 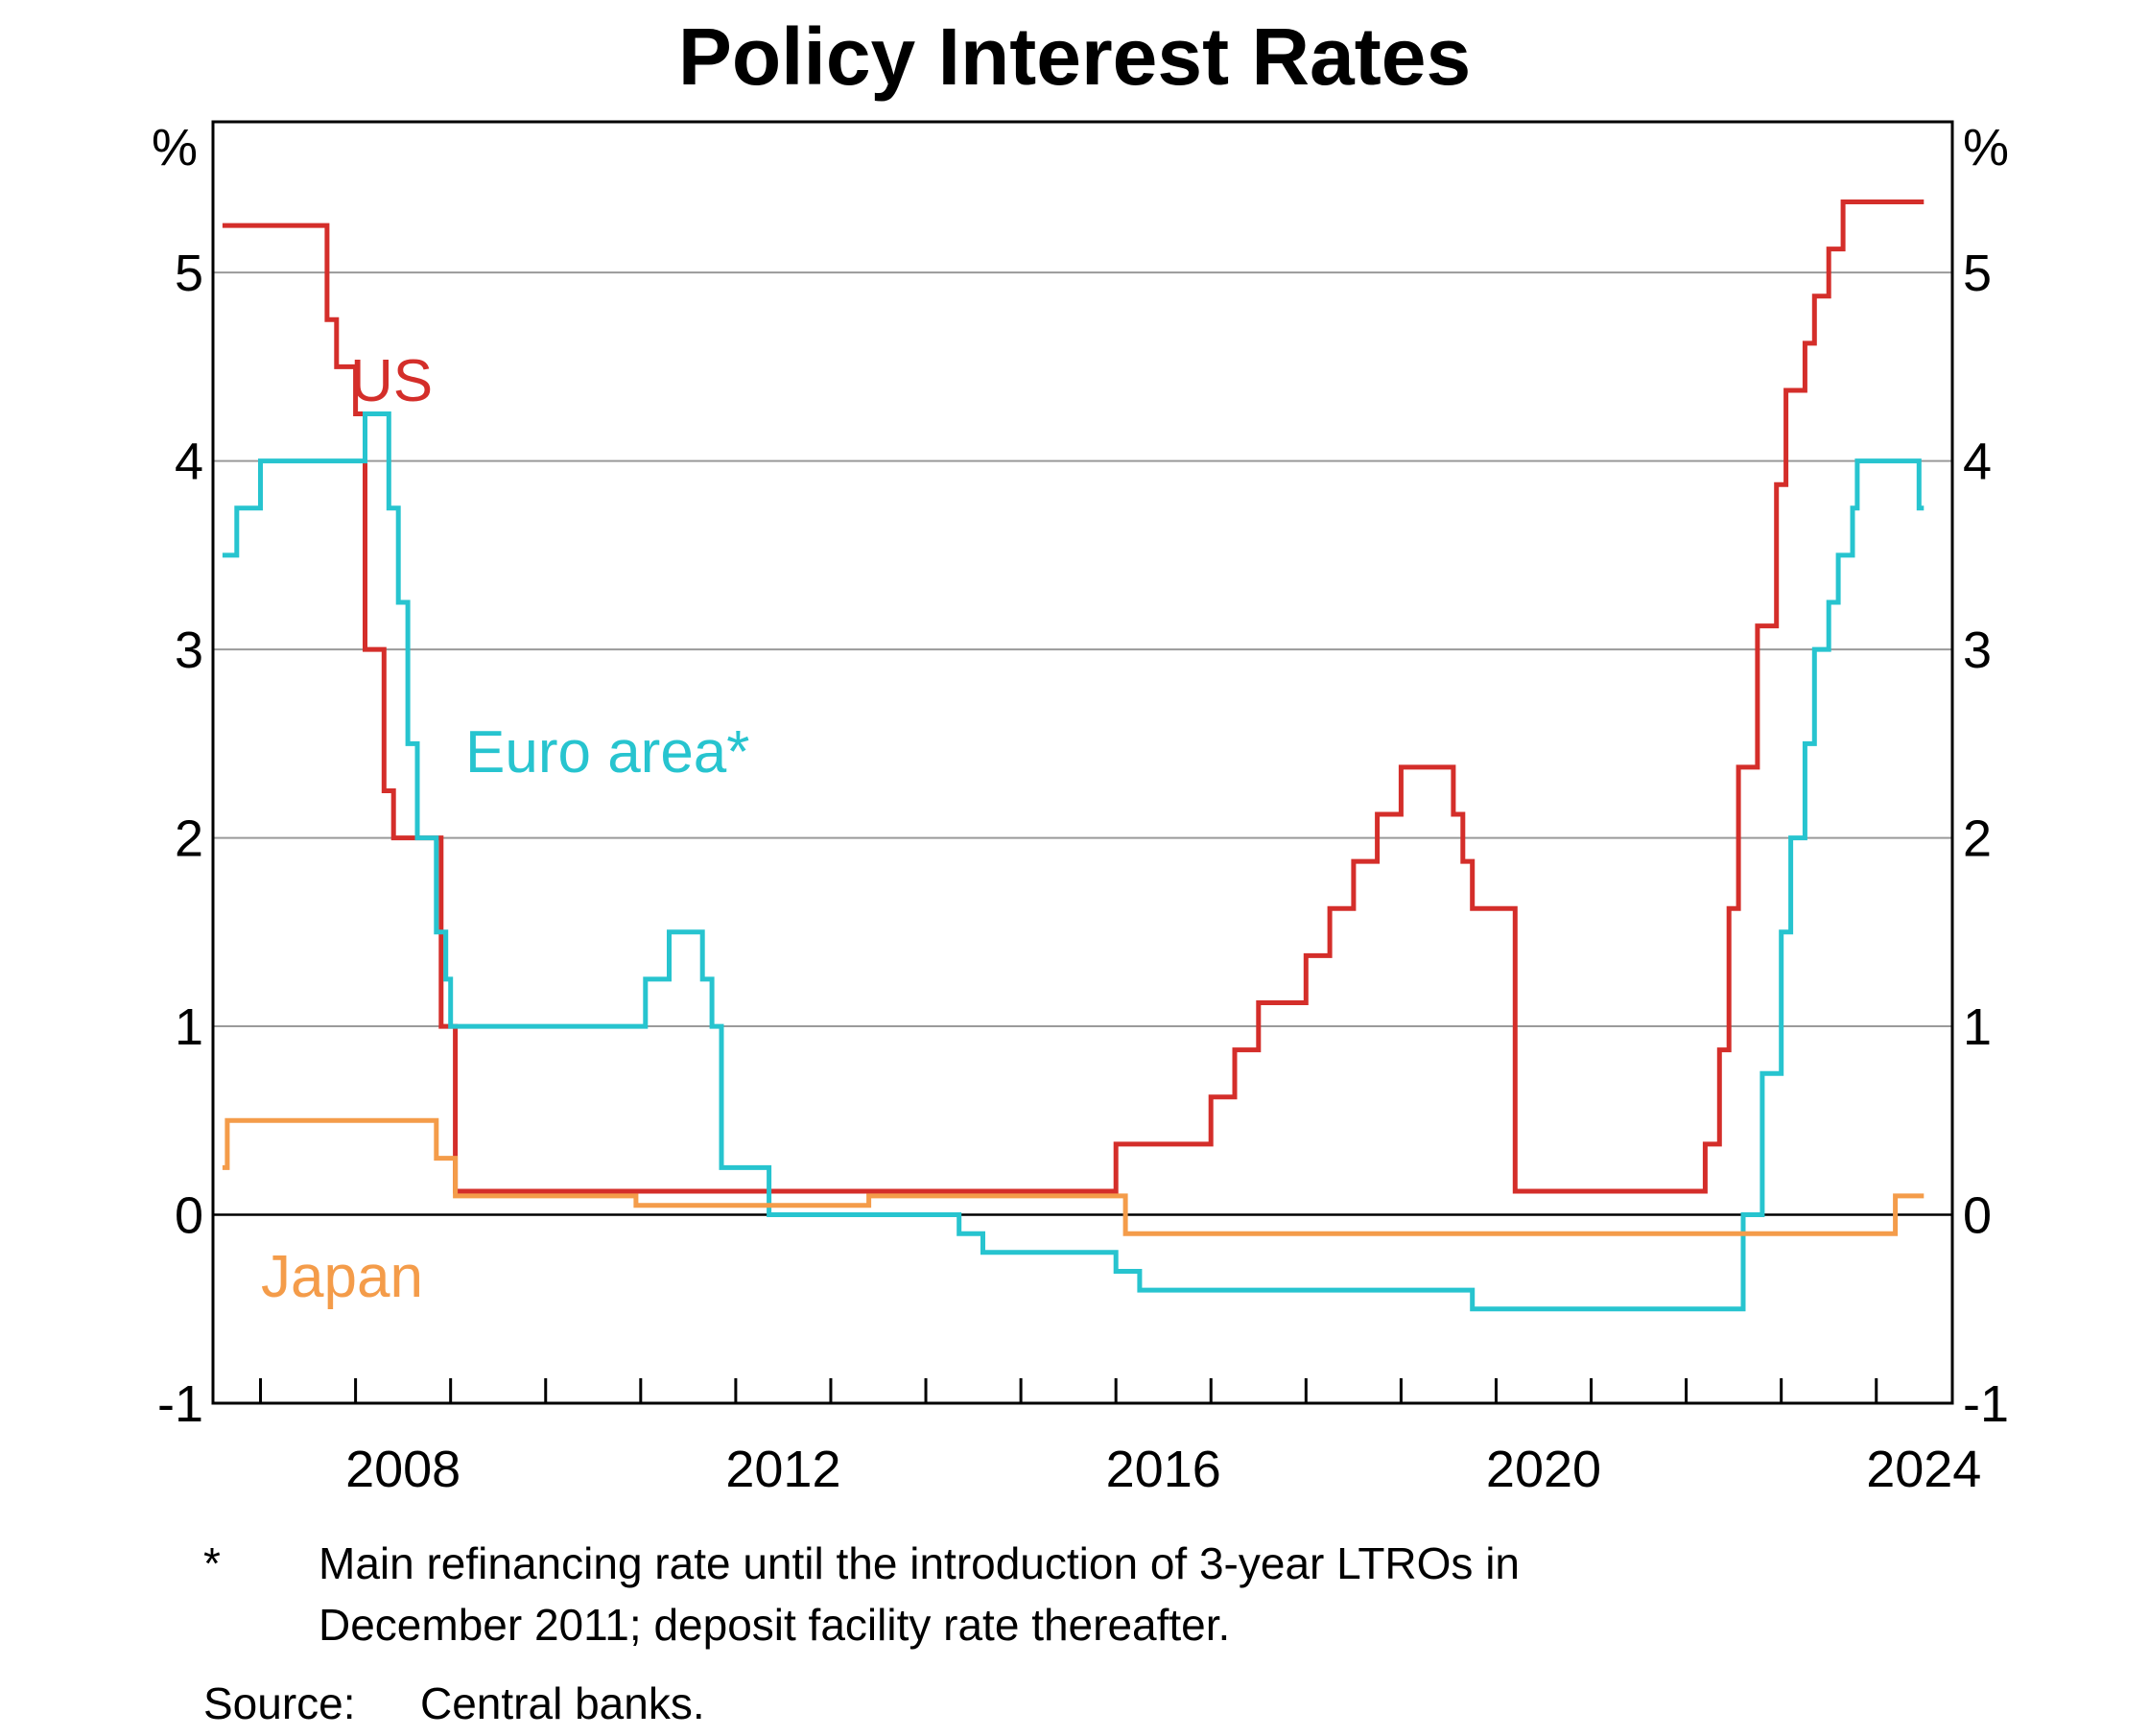 What do you see at coordinates (189, 1216) in the screenshot?
I see `y-tick-label-left: 0` at bounding box center [189, 1216].